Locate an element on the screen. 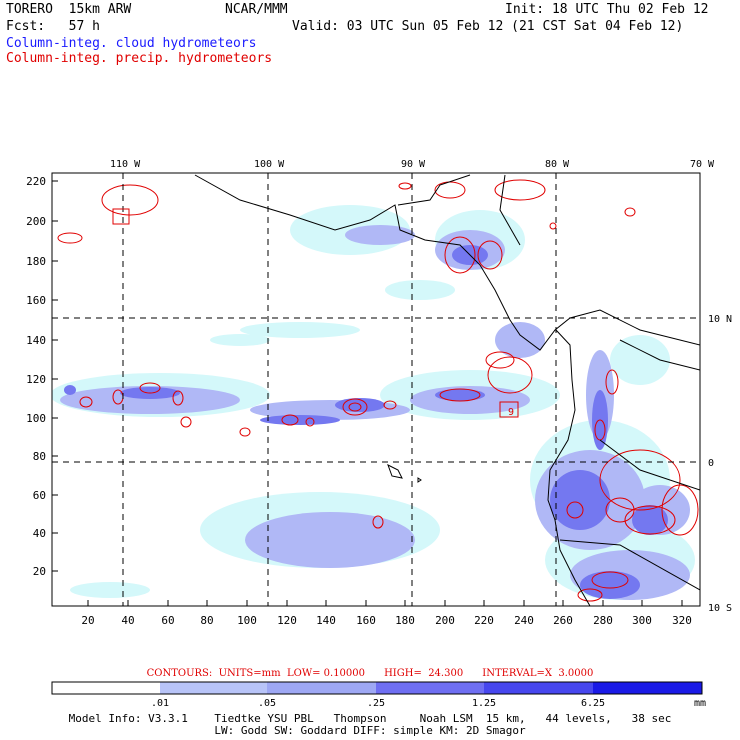 The height and width of the screenshot is (740, 740). colorbar-label: .25 is located at coordinates (376, 703).